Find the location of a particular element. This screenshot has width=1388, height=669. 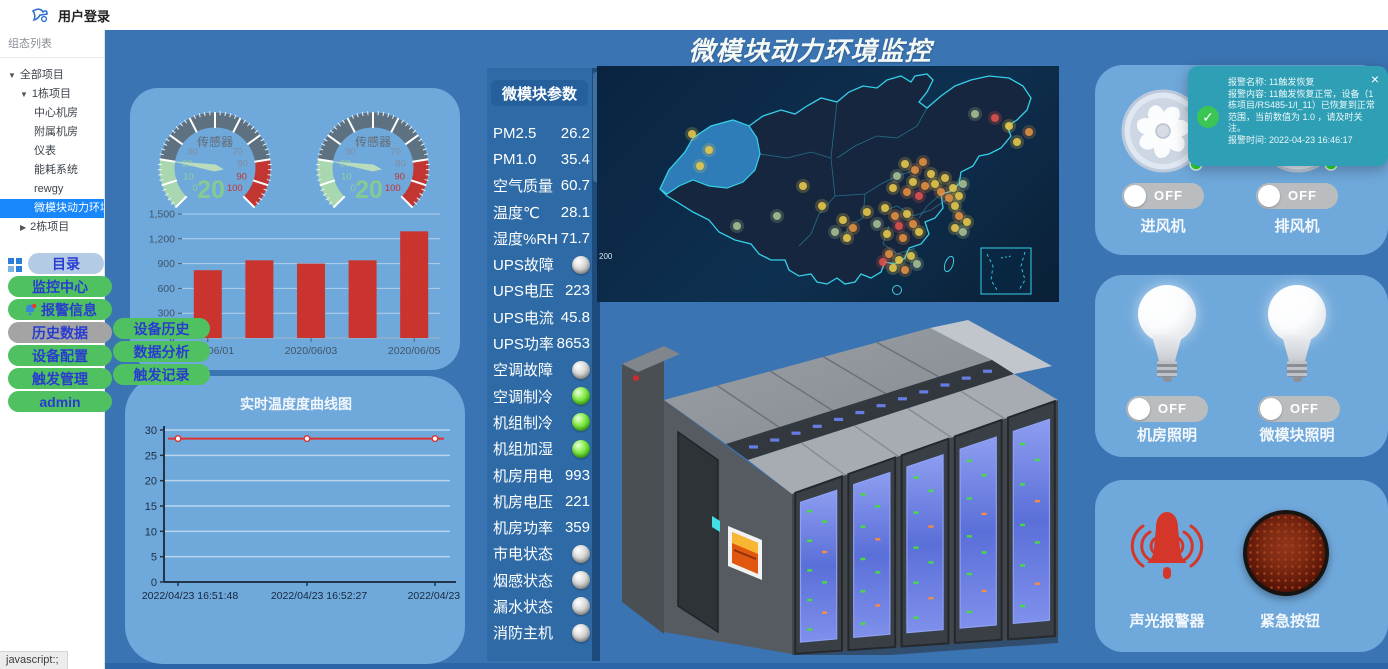

app-logo-icon is located at coordinates (39, 15).